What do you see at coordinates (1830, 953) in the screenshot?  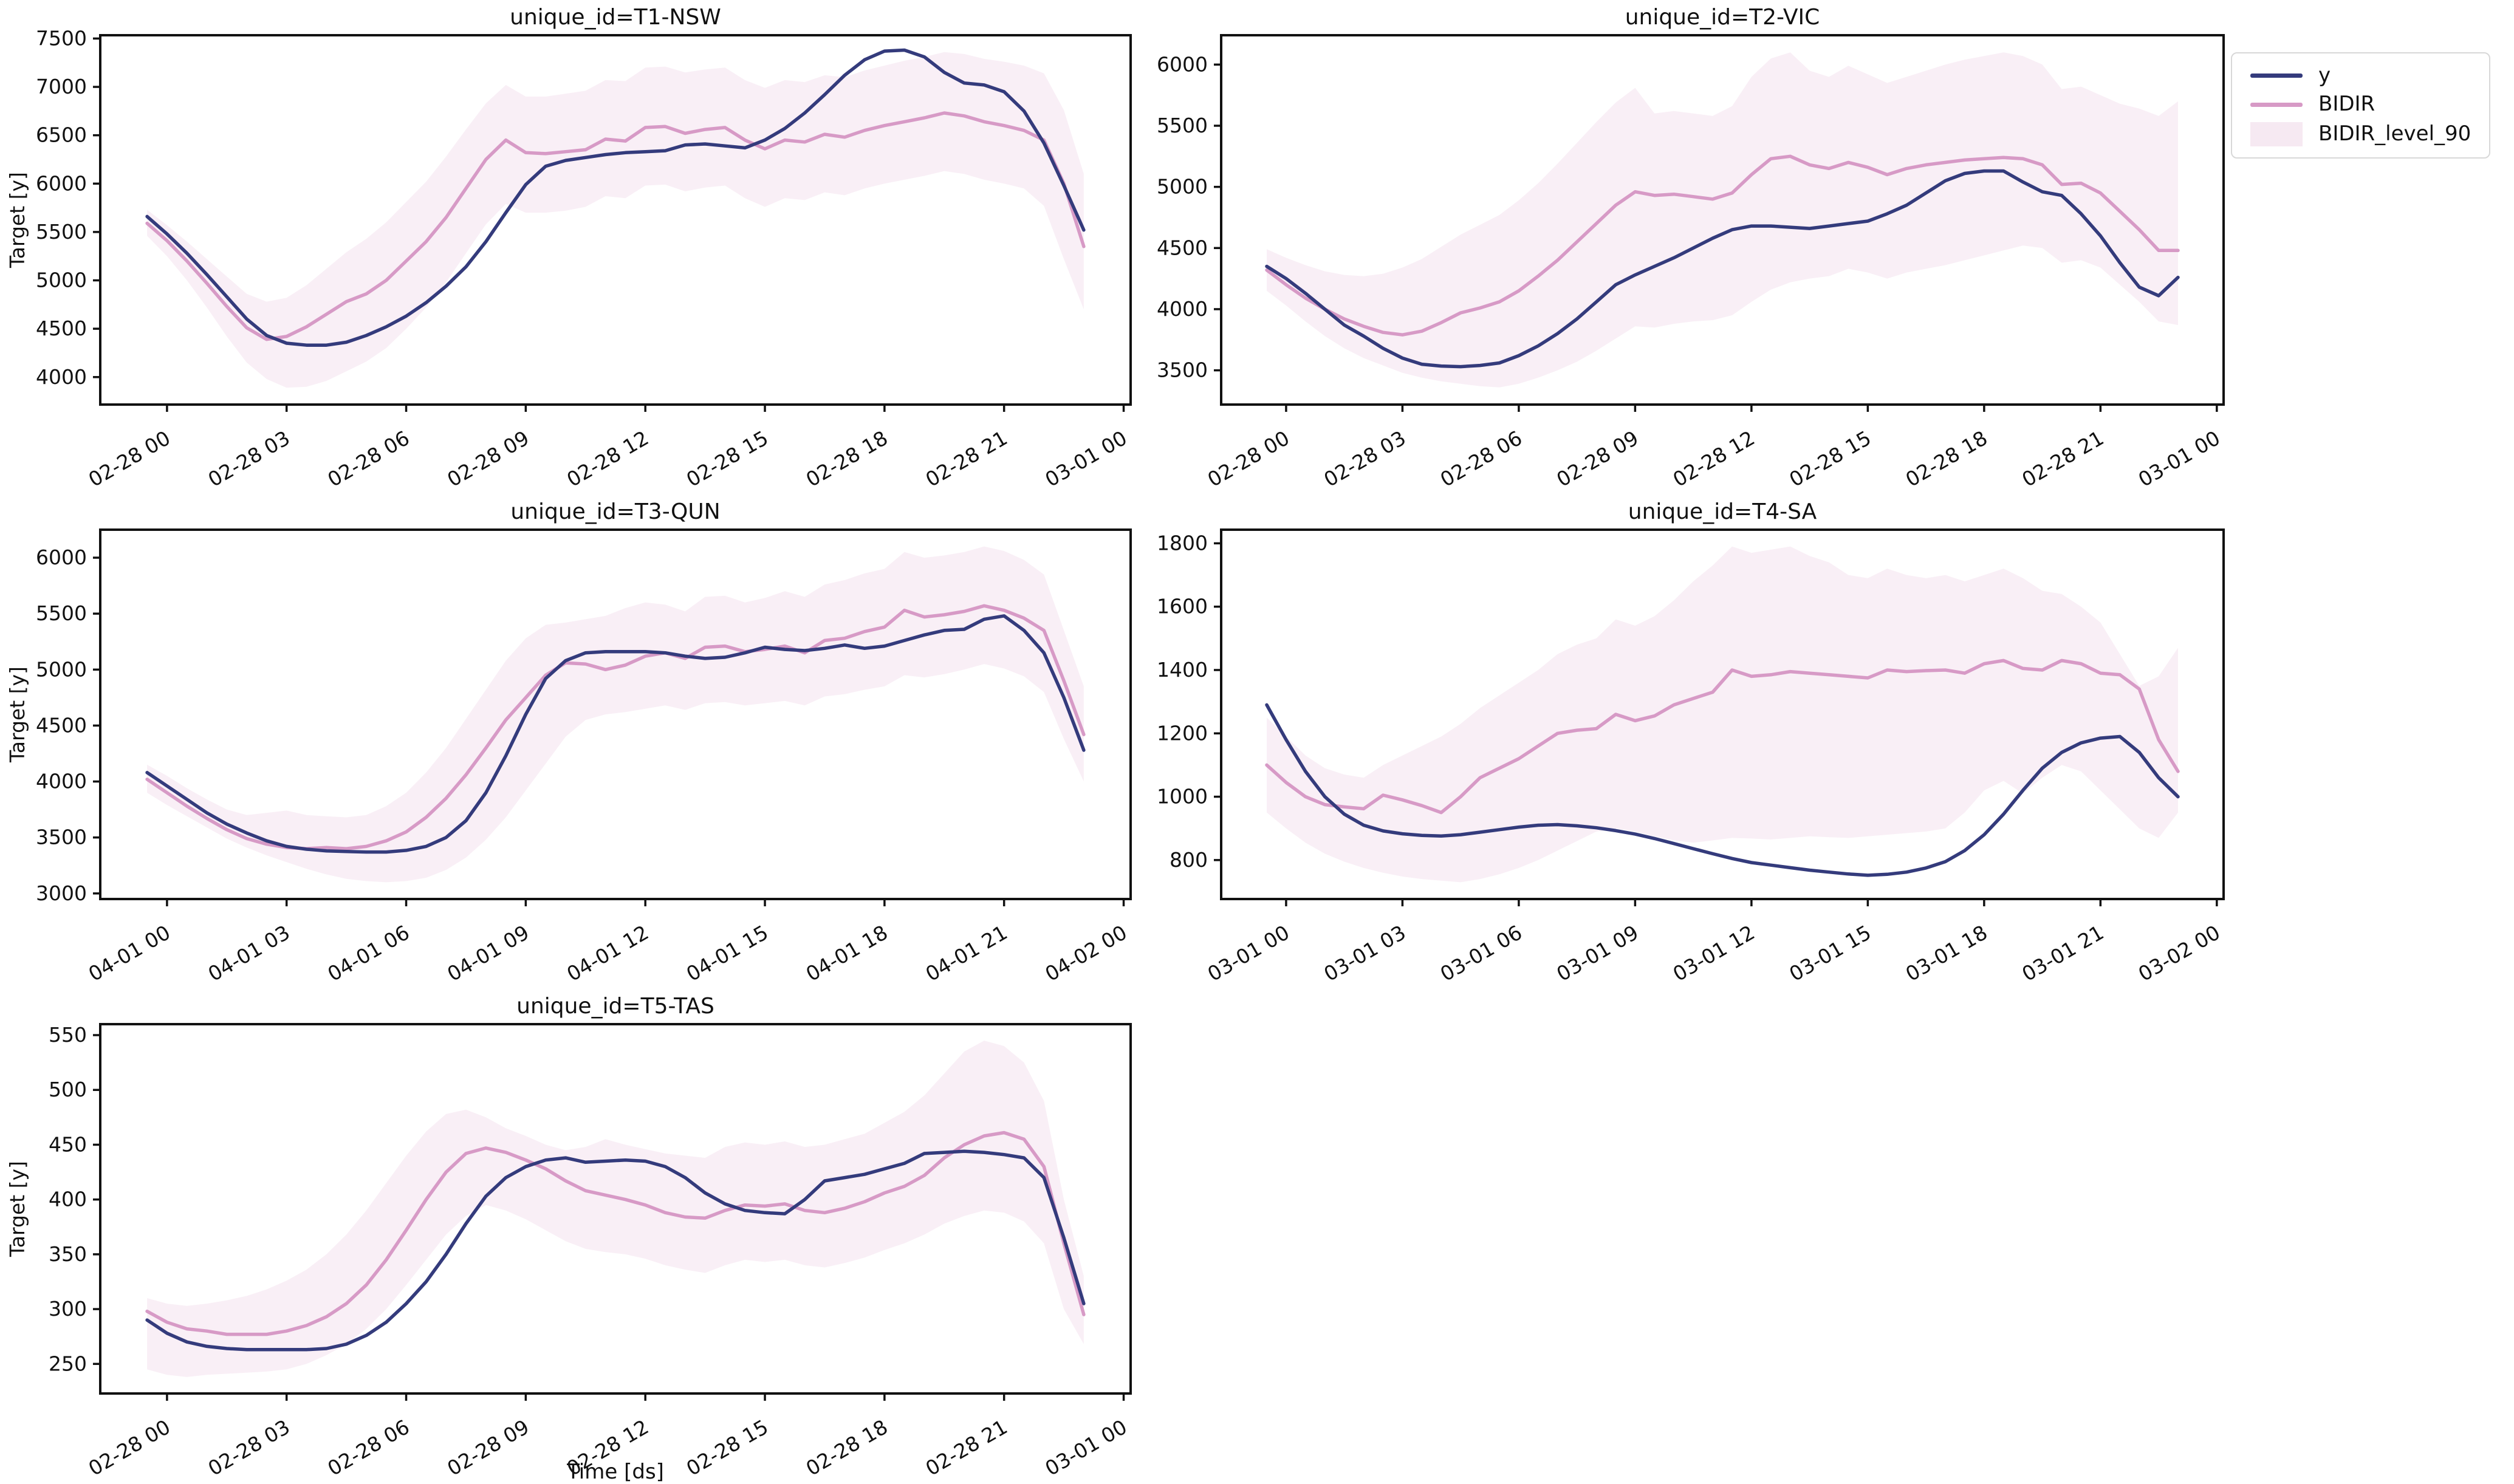 I see `x-tick-label: 03-01 15` at bounding box center [1830, 953].